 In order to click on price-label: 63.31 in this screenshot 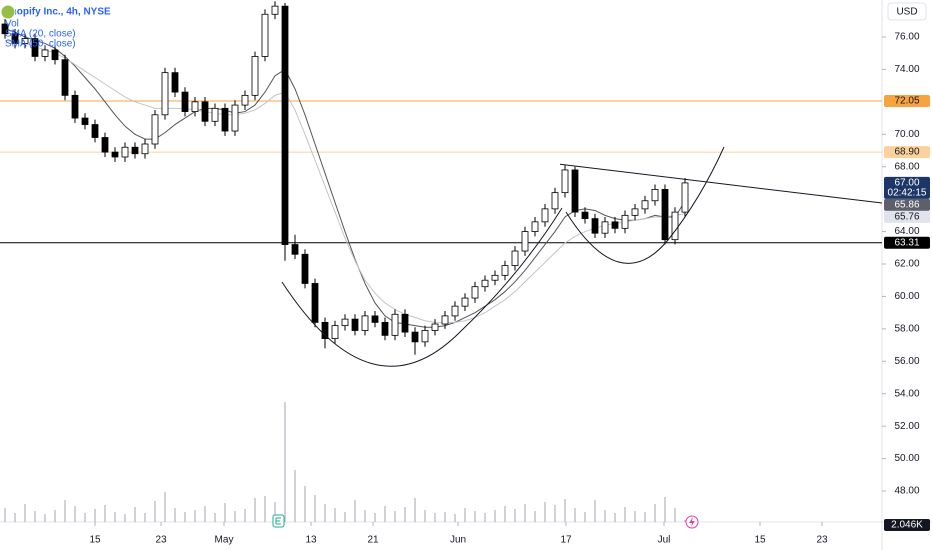, I will do `click(906, 242)`.